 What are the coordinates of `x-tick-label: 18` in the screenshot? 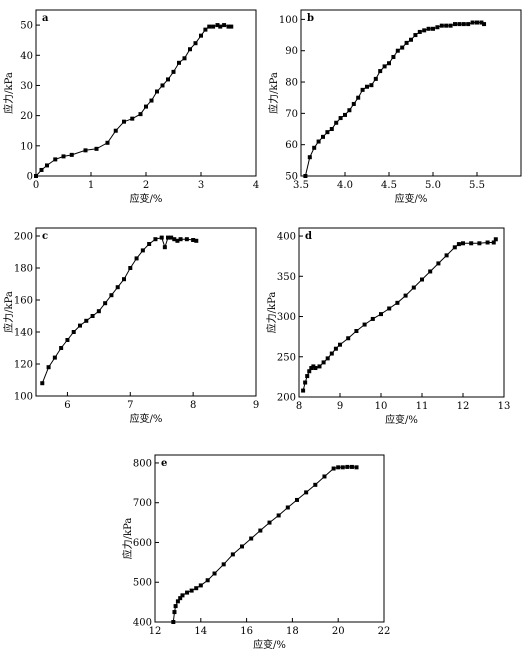 It's located at (292, 631).